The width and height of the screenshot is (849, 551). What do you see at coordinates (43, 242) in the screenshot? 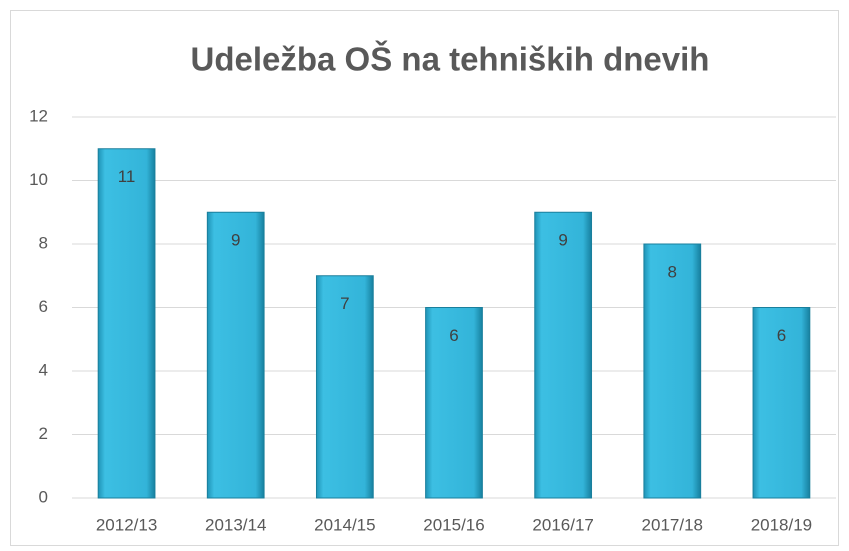
I see `y-tick-label: 8` at bounding box center [43, 242].